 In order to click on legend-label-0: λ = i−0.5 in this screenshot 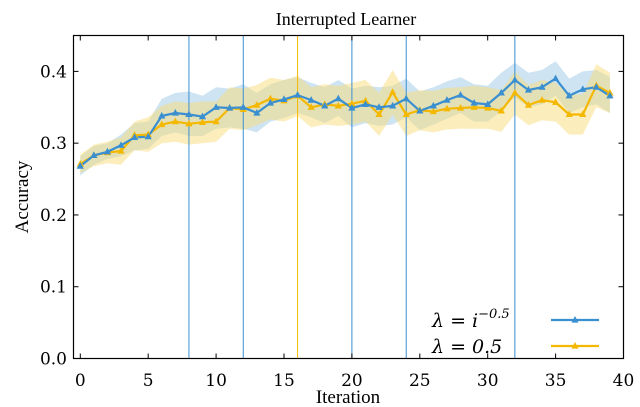, I will do `click(470, 319)`.